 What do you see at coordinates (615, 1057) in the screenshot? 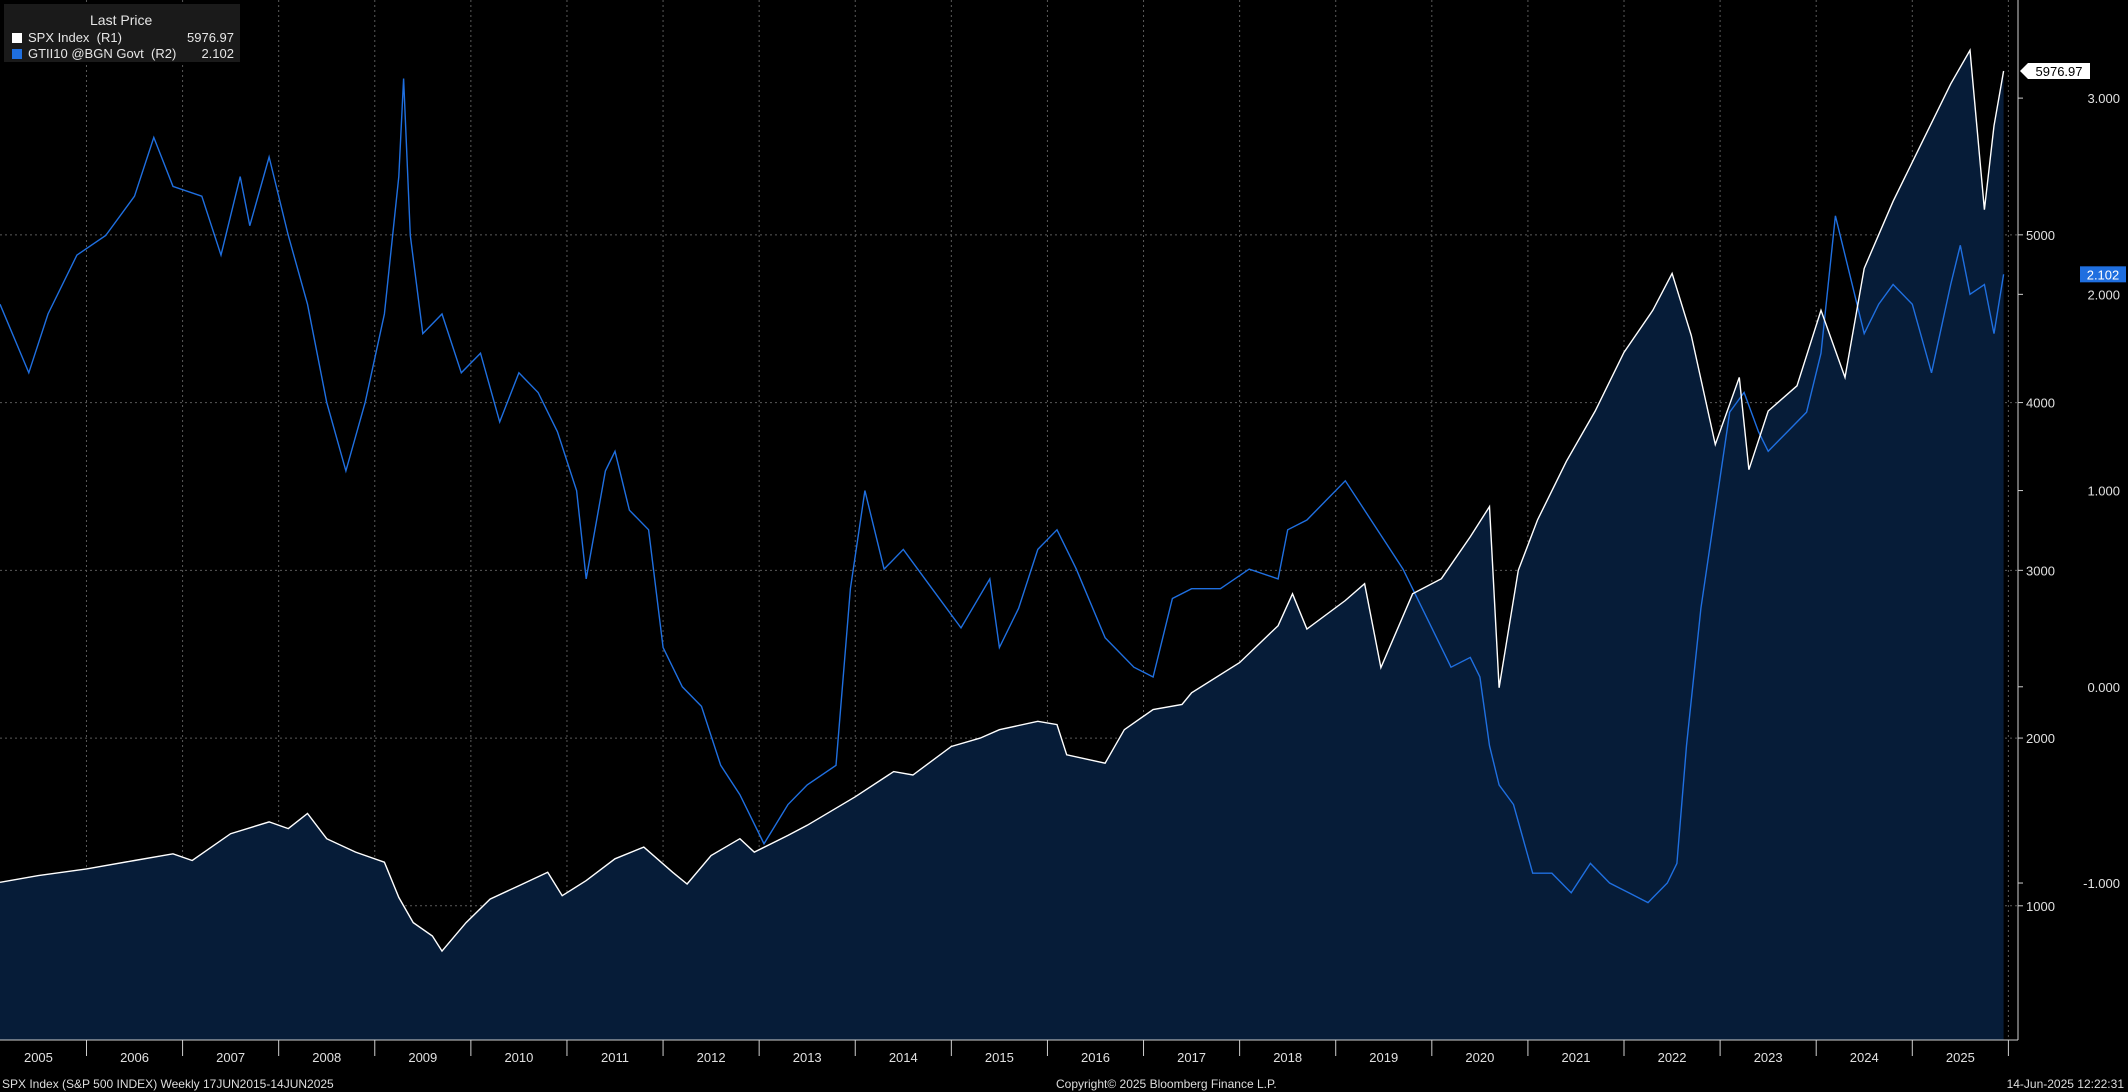
I see `x-tick-label: 2011` at bounding box center [615, 1057].